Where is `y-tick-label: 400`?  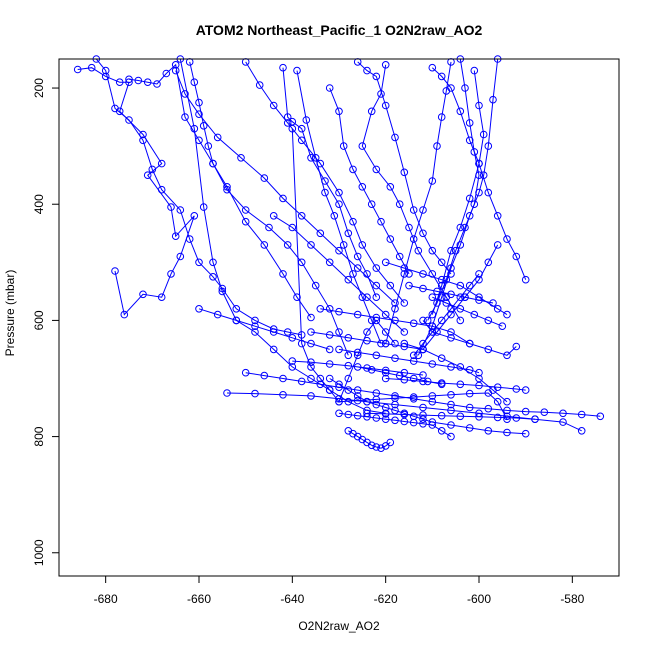
y-tick-label: 400 is located at coordinates (39, 204).